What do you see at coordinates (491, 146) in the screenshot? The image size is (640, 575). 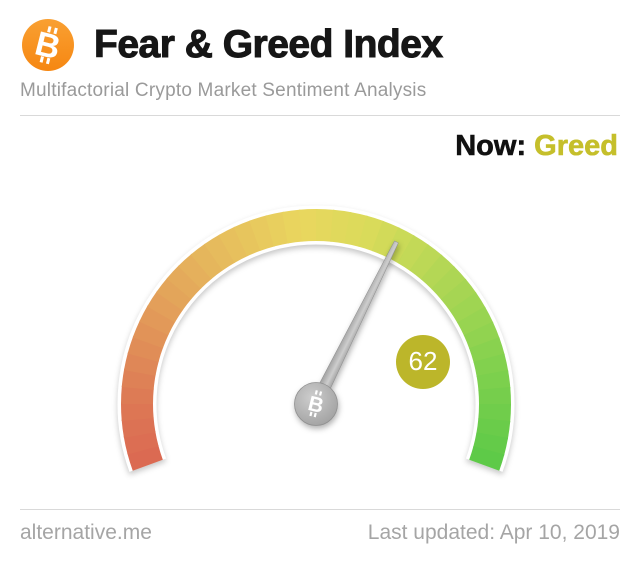 I see `now-label: Now:` at bounding box center [491, 146].